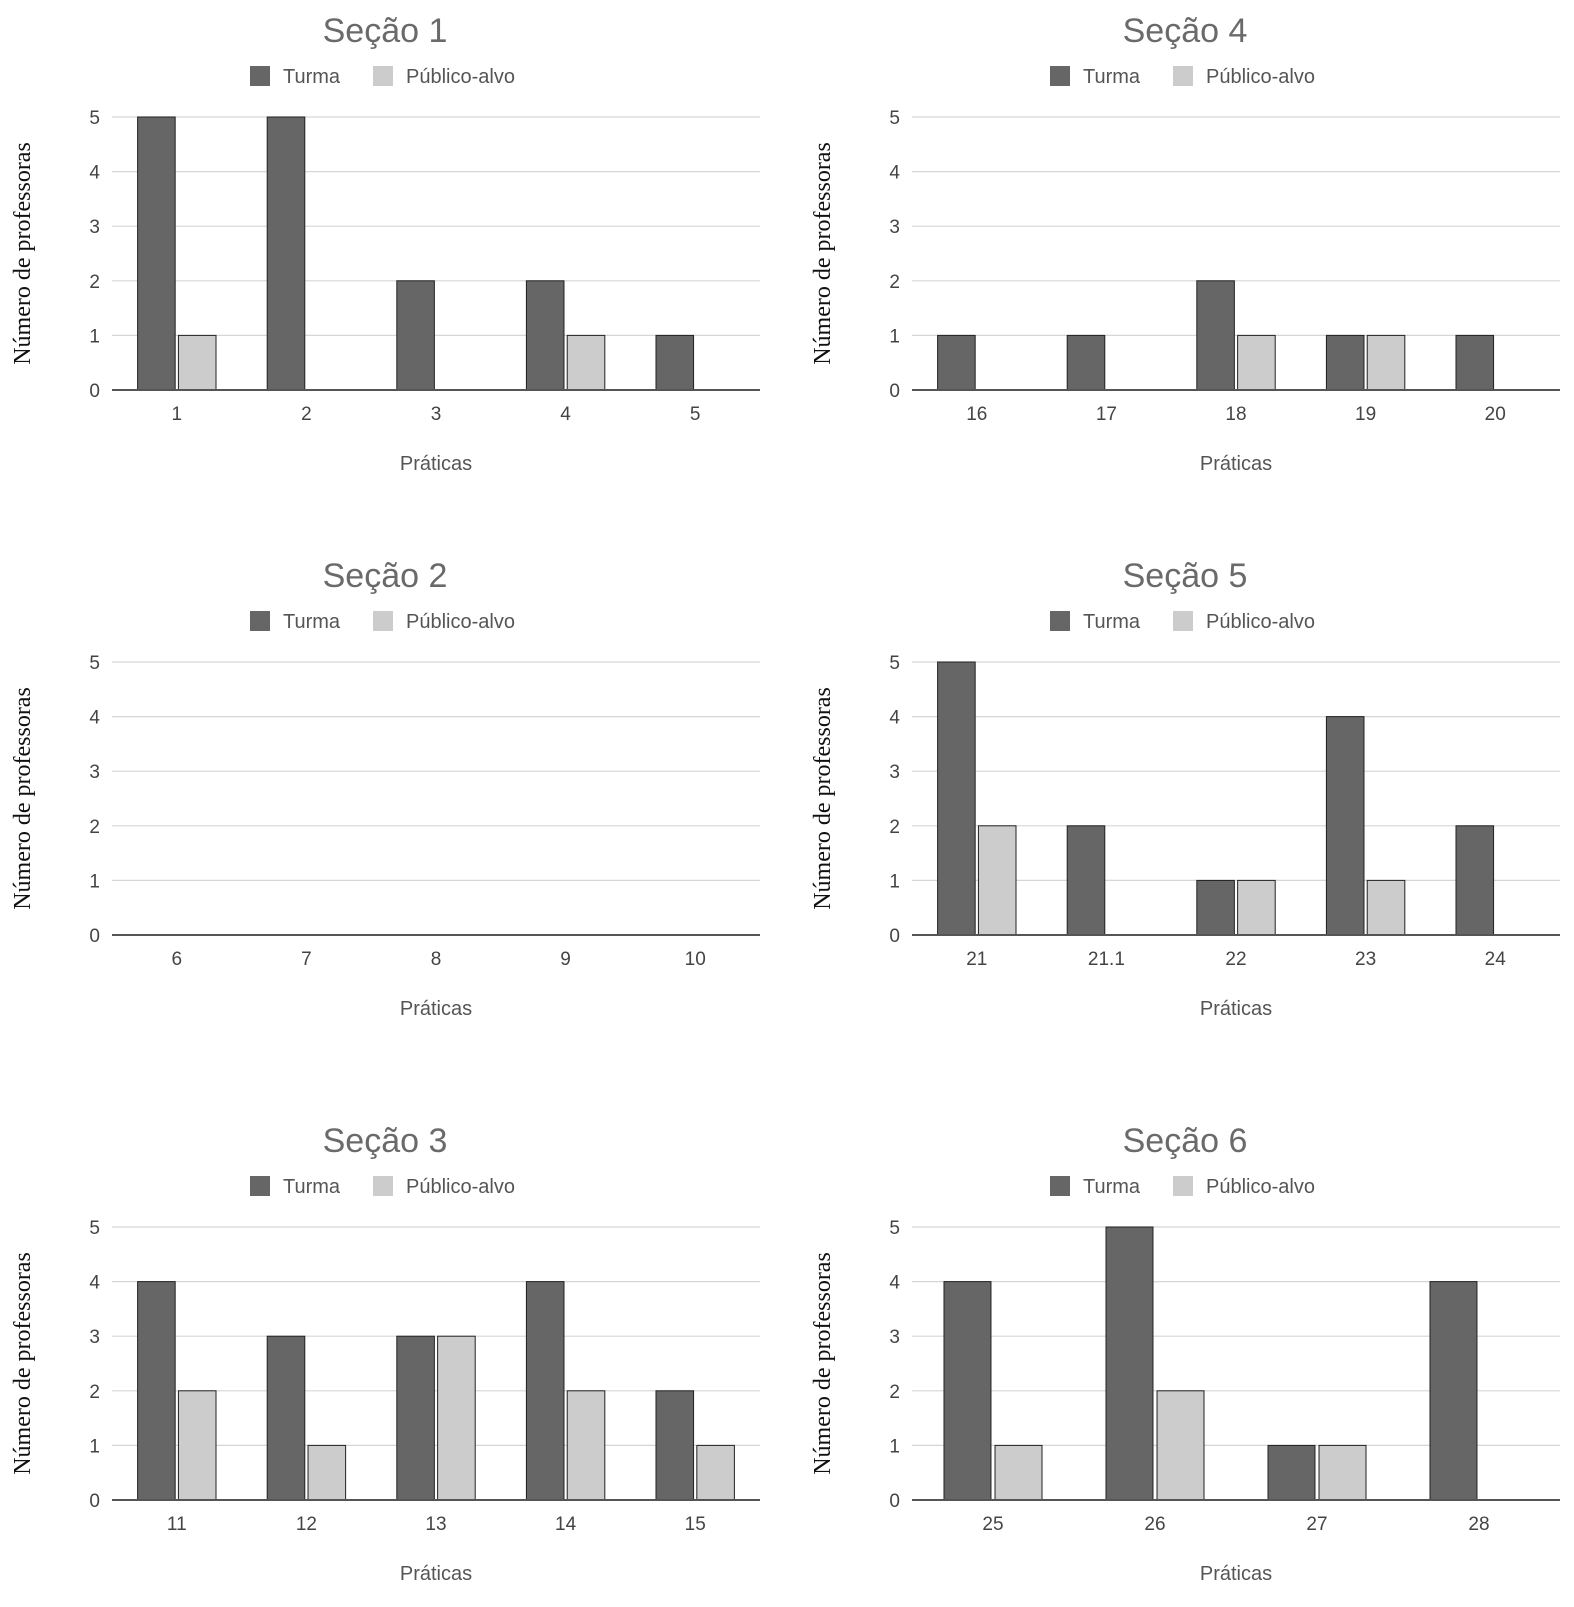 The height and width of the screenshot is (1607, 1574). I want to click on x-tick-label: 28, so click(1478, 1524).